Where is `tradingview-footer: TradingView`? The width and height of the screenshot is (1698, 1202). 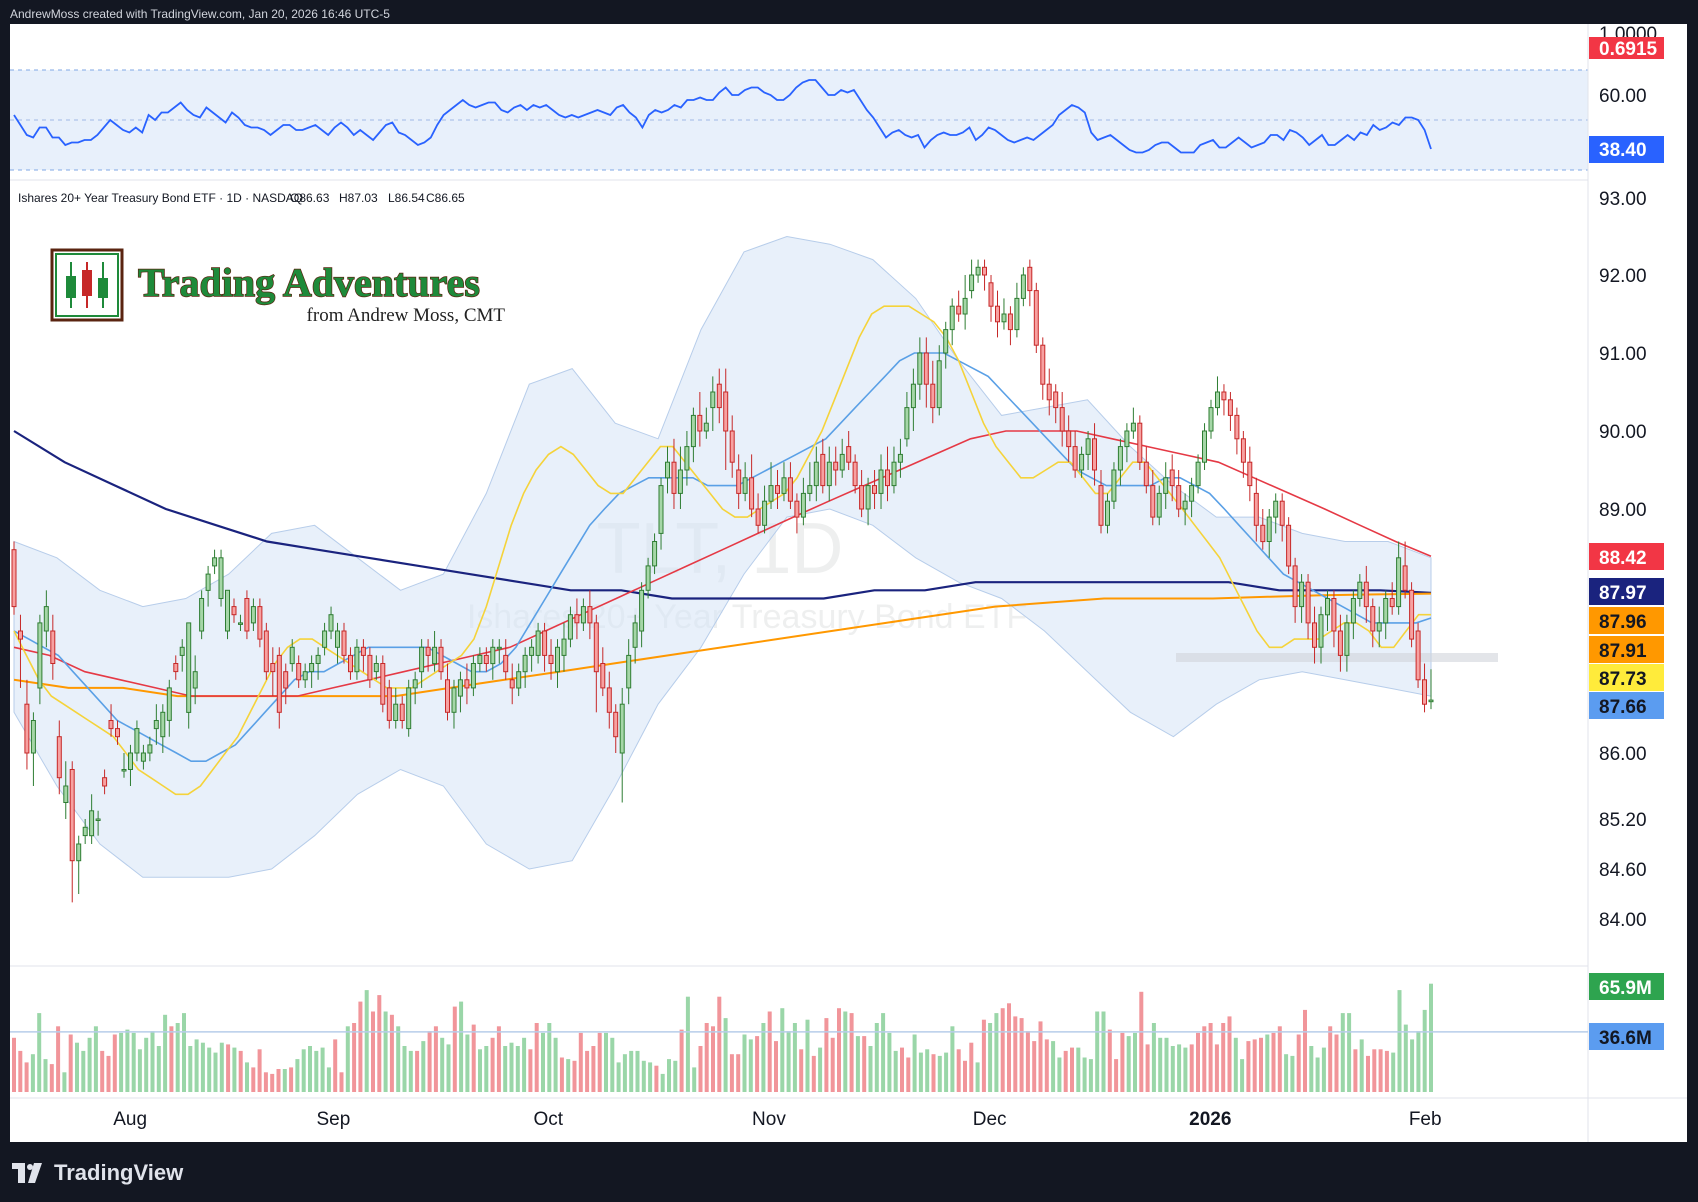
tradingview-footer: TradingView is located at coordinates (97, 1173).